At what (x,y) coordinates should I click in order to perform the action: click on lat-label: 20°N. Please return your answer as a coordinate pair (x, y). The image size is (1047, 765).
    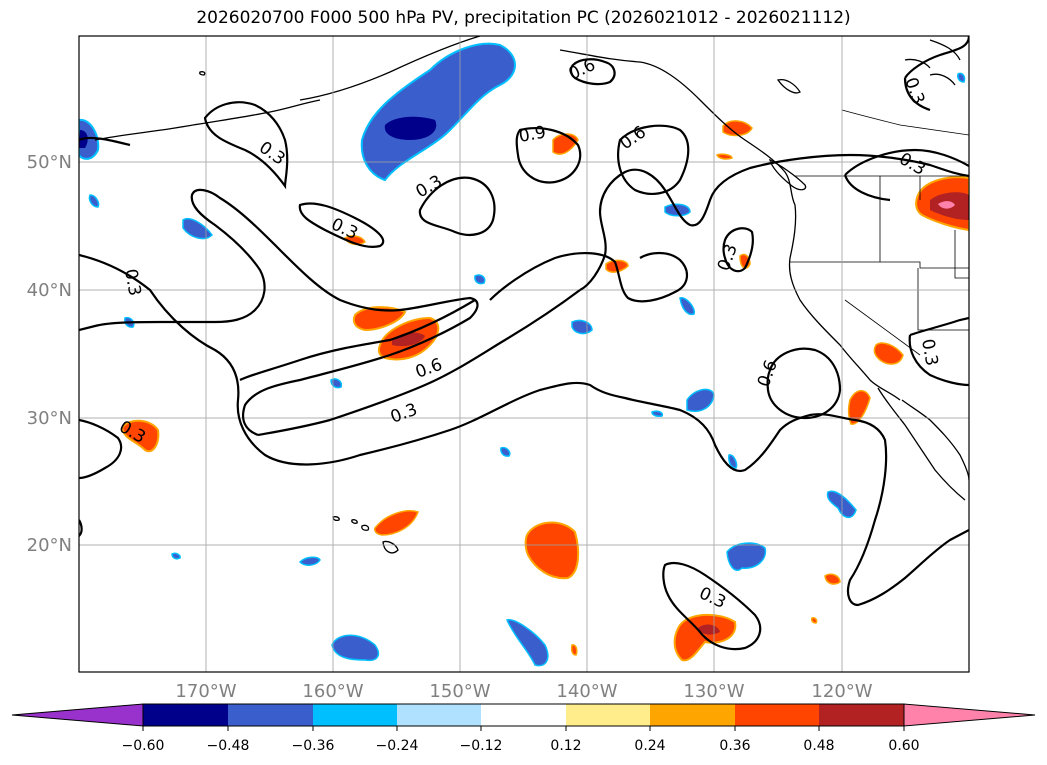
    Looking at the image, I should click on (49, 545).